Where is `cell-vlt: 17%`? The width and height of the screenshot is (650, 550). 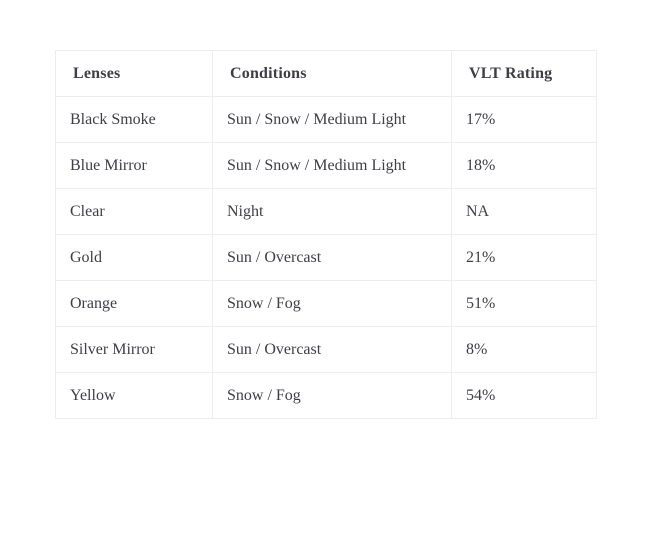
cell-vlt: 17% is located at coordinates (524, 119).